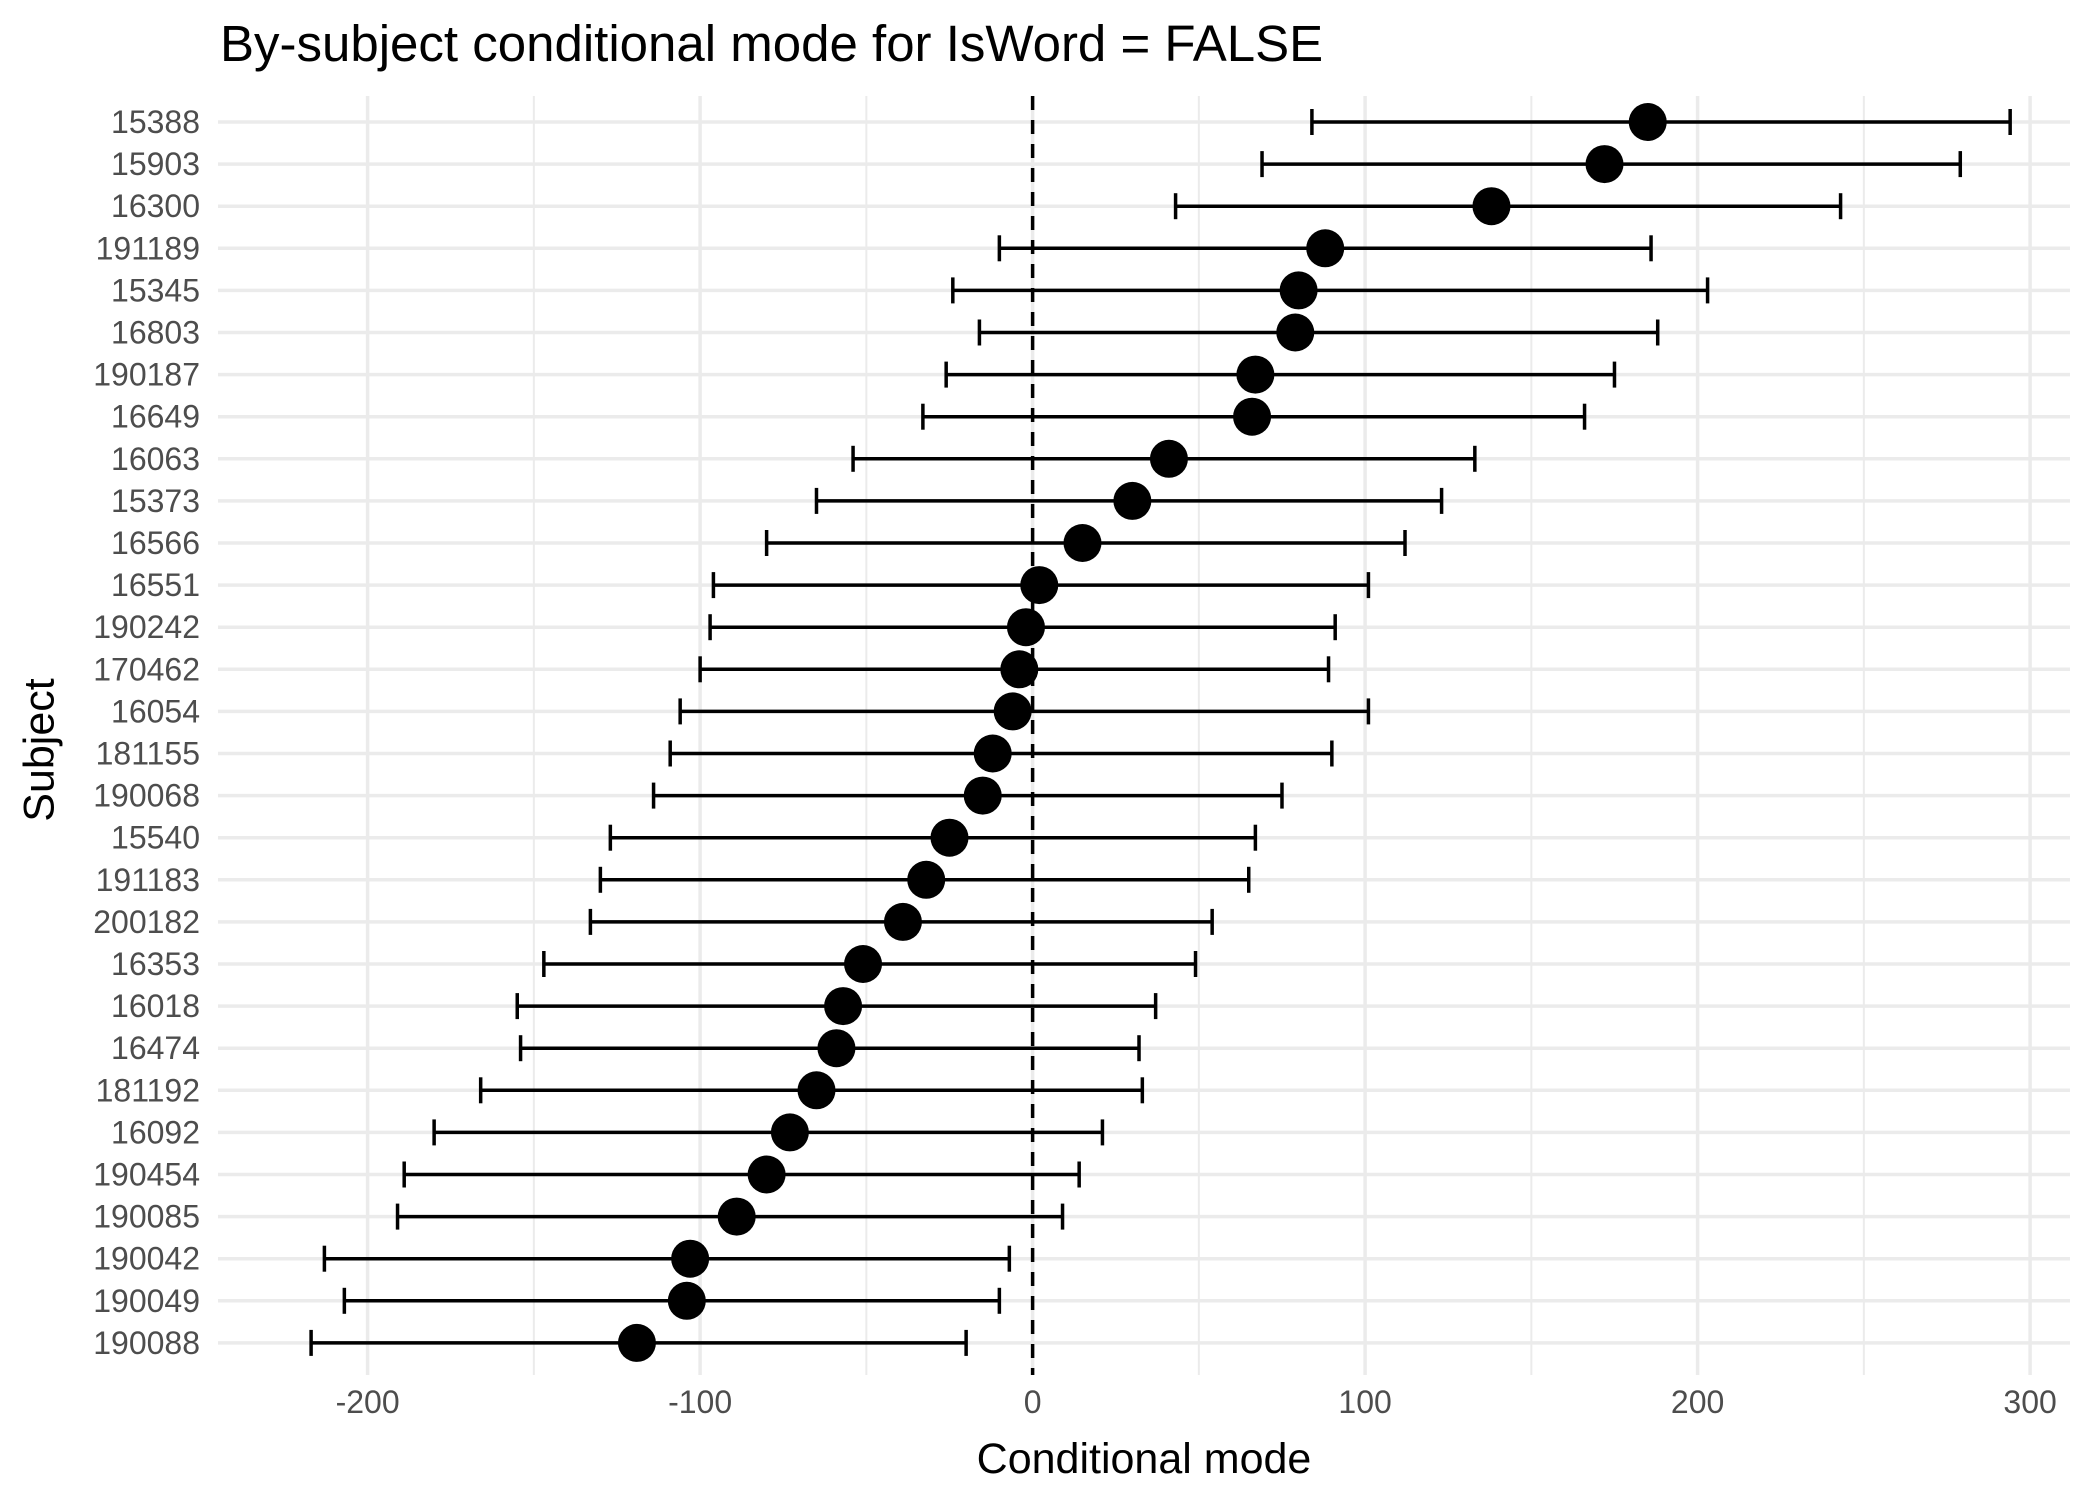  I want to click on y-tick-label: 190454, so click(146, 1175).